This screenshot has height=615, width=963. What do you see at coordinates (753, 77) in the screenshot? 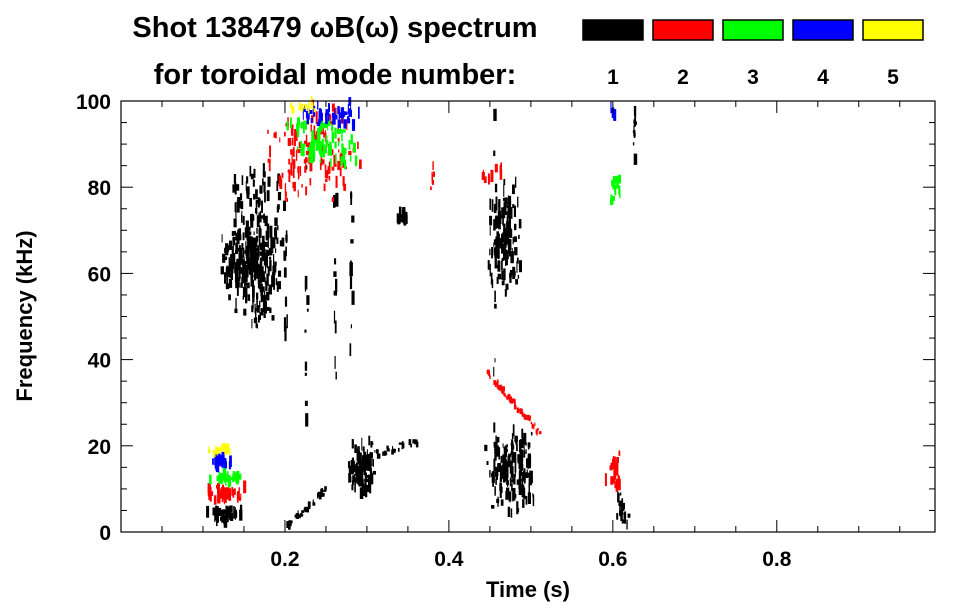
I see `legend-label-mode-3: 3` at bounding box center [753, 77].